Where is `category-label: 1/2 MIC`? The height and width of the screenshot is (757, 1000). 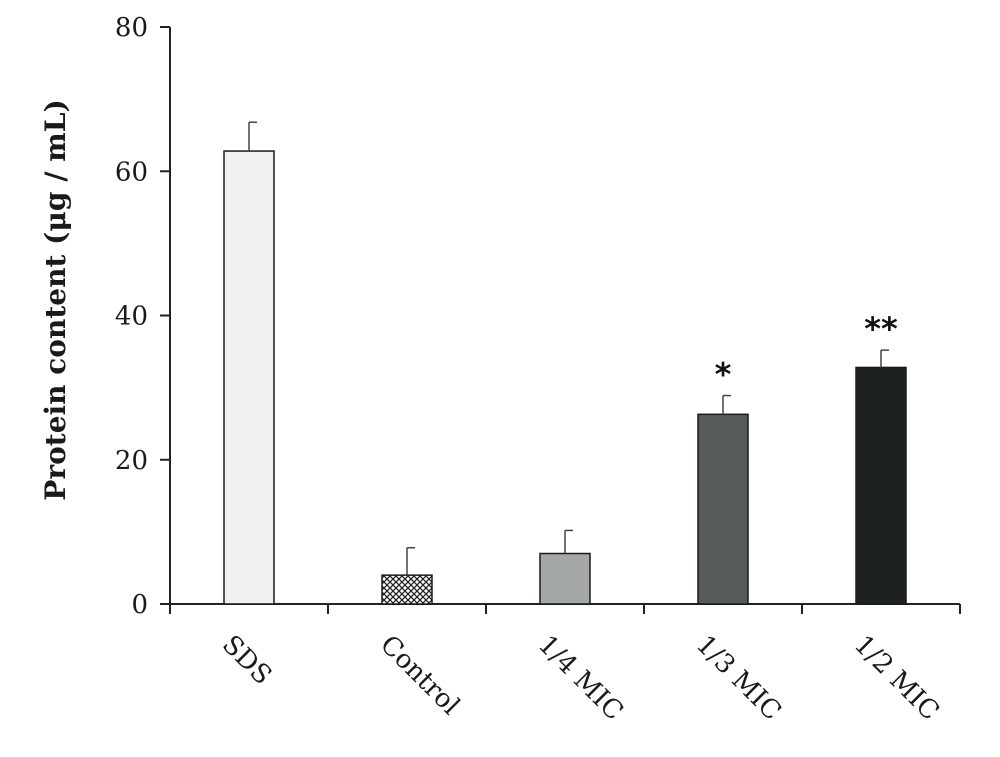
category-label: 1/2 MIC is located at coordinates (896, 678).